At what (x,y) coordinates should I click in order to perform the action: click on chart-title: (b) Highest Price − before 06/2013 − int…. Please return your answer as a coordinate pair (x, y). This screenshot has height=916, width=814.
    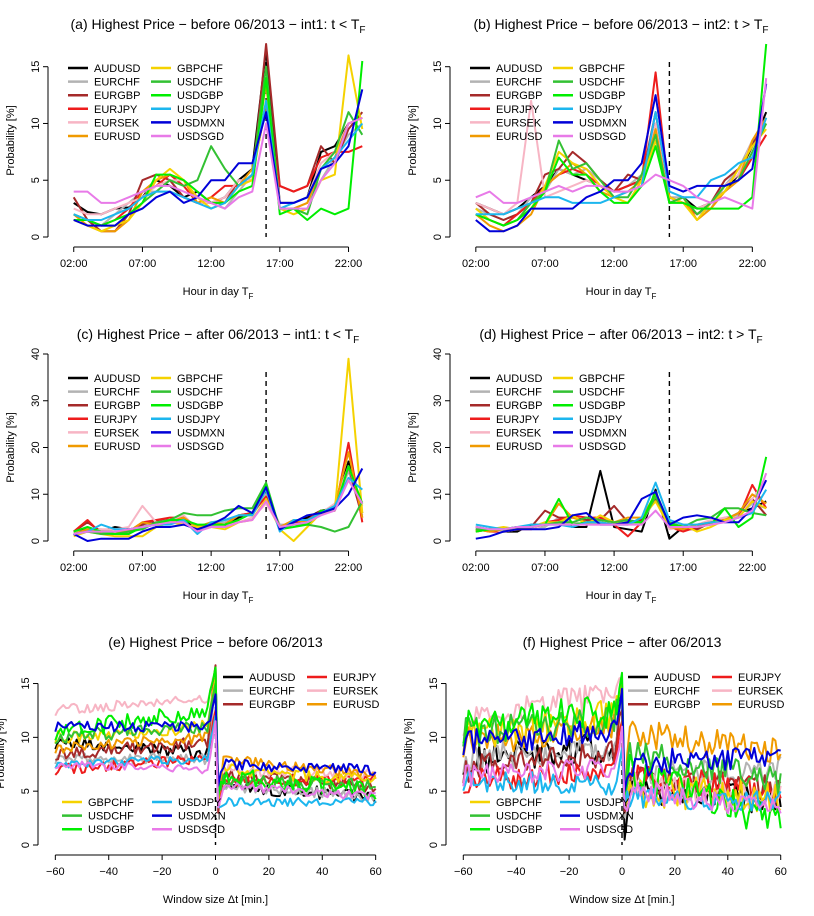
    Looking at the image, I should click on (621, 26).